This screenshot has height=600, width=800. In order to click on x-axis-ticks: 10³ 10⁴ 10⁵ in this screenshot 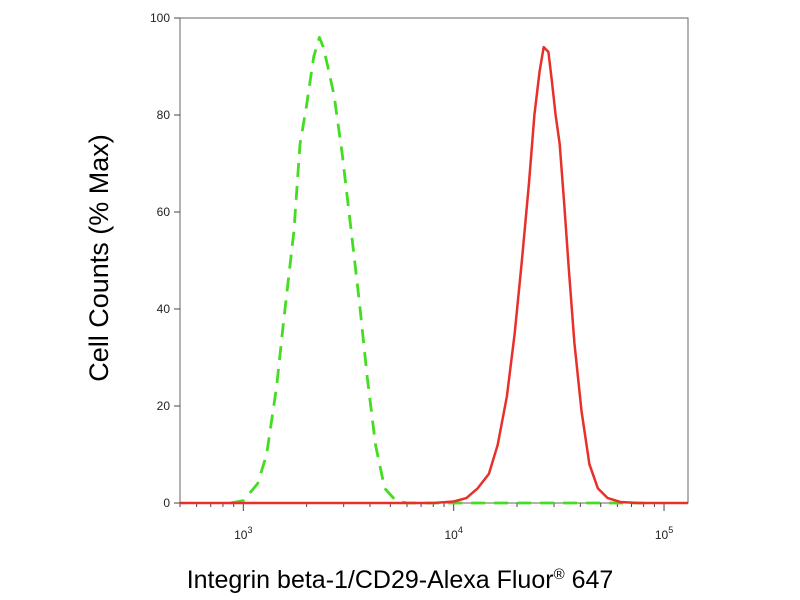, I will do `click(426, 522)`.